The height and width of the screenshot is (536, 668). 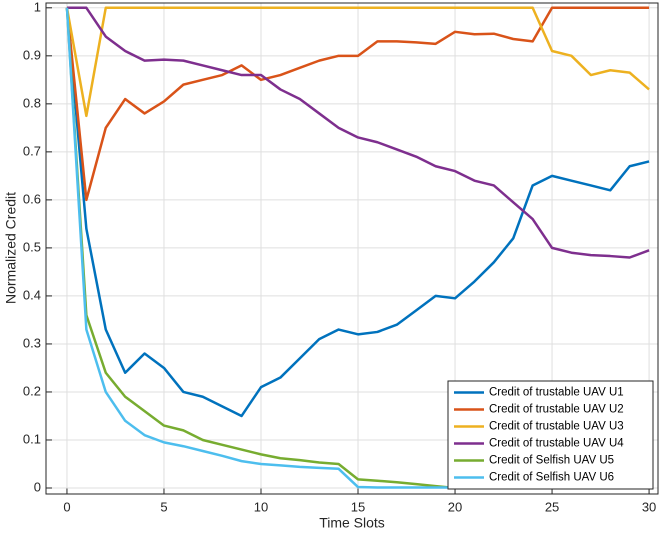 I want to click on x-tick-label: 25, so click(x=552, y=506).